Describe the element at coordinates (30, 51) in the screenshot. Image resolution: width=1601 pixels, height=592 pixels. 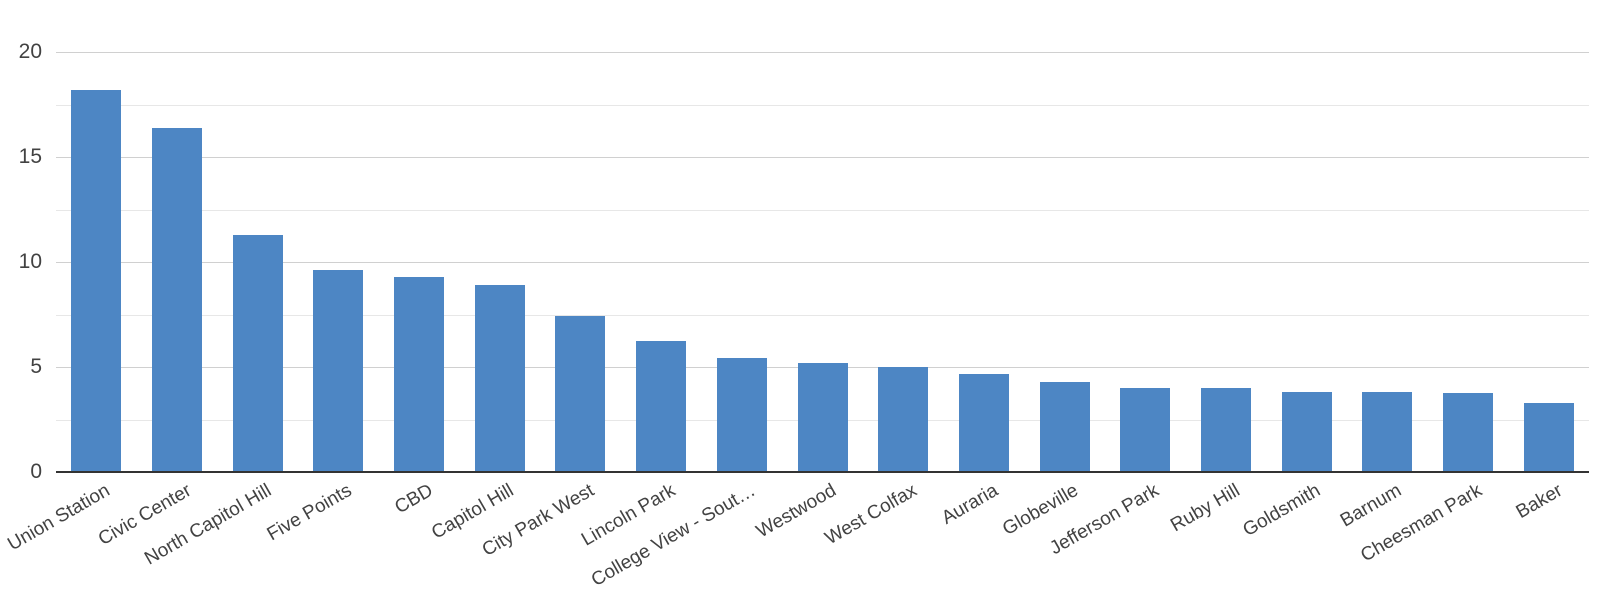
I see `y-axis-tick-label: 20` at that location.